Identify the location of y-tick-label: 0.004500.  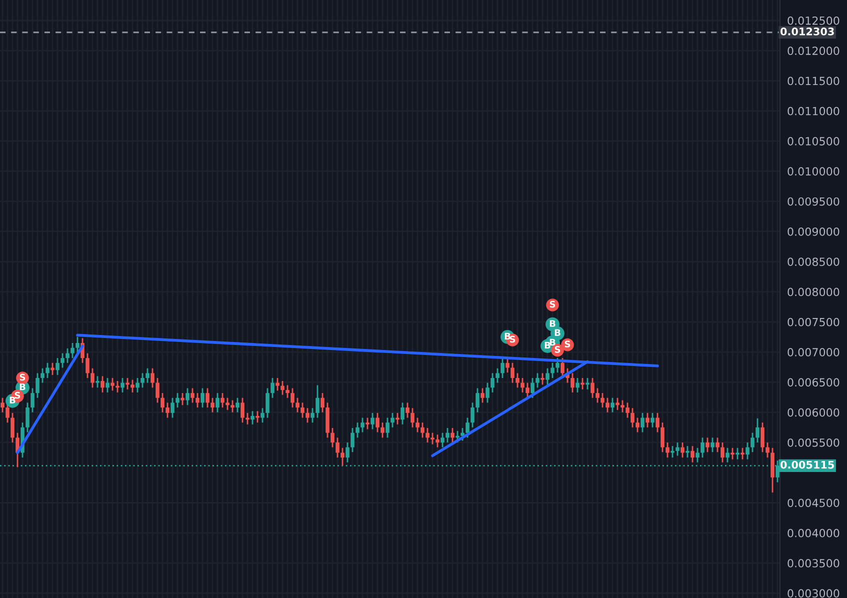
(814, 503).